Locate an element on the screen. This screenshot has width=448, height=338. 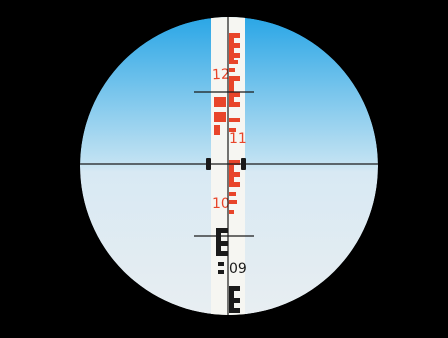
staff-label-12: 12 is located at coordinates (221, 75).